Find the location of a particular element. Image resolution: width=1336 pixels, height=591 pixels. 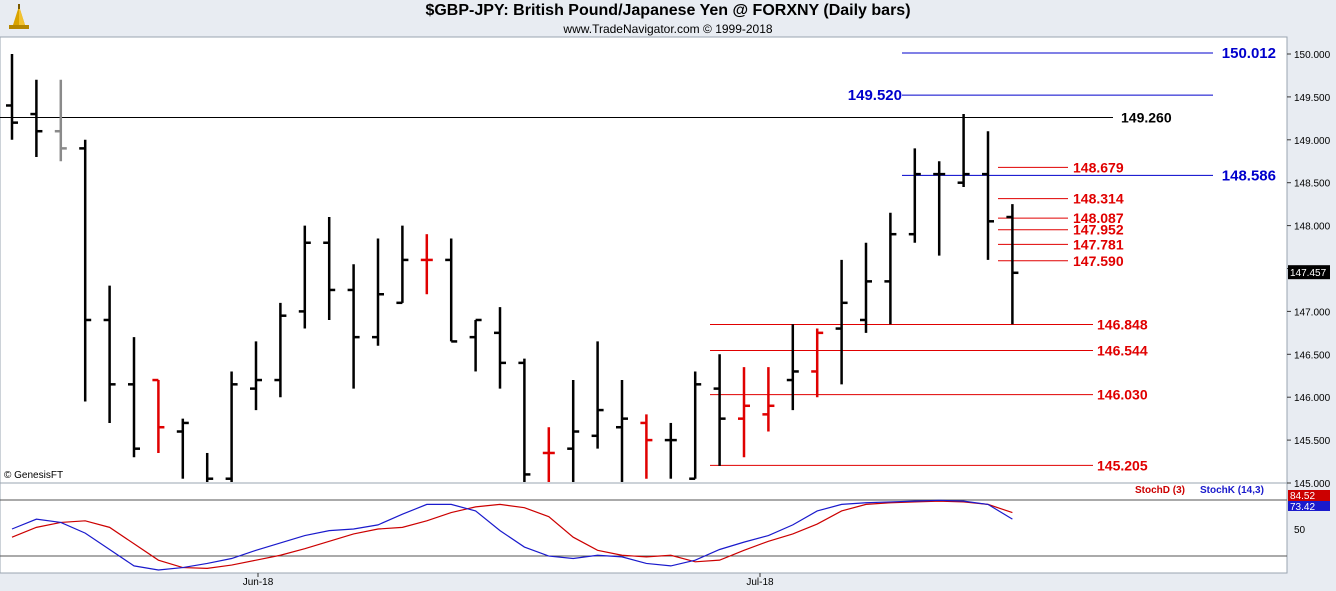

trade-navigator-logo-icon is located at coordinates (19, 18).